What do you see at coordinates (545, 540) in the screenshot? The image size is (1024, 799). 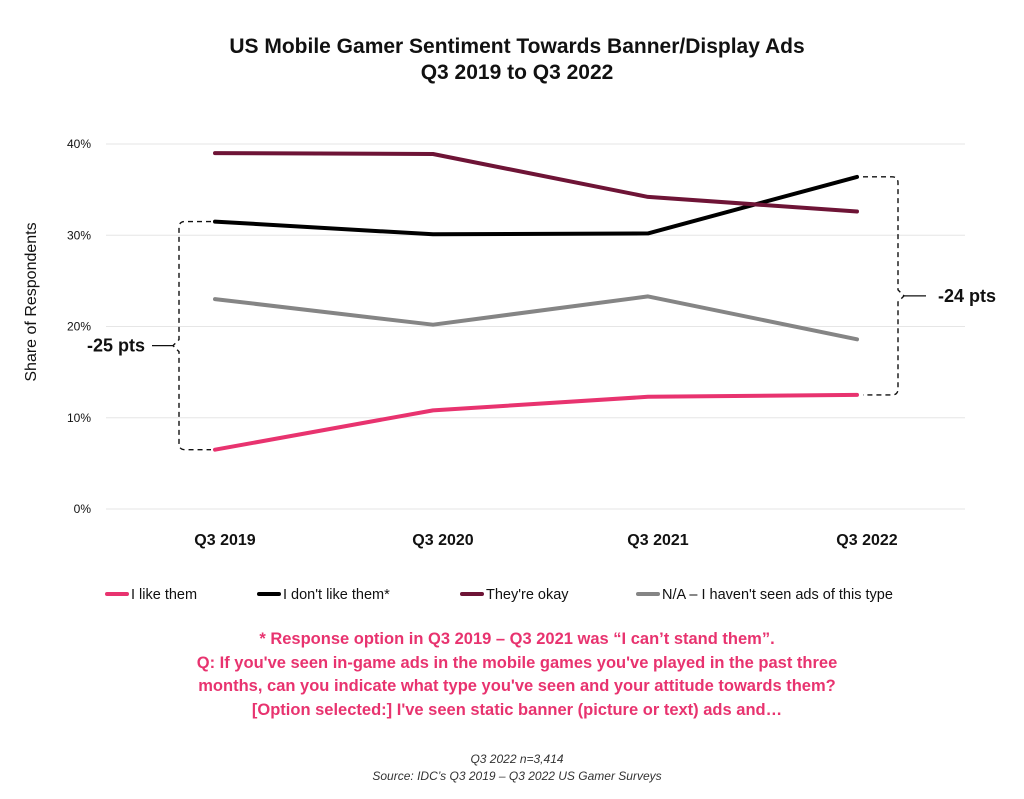 I see `x-axis-ticks: Q3 2019 Q3 2020 Q3 2021 Q3 2022` at bounding box center [545, 540].